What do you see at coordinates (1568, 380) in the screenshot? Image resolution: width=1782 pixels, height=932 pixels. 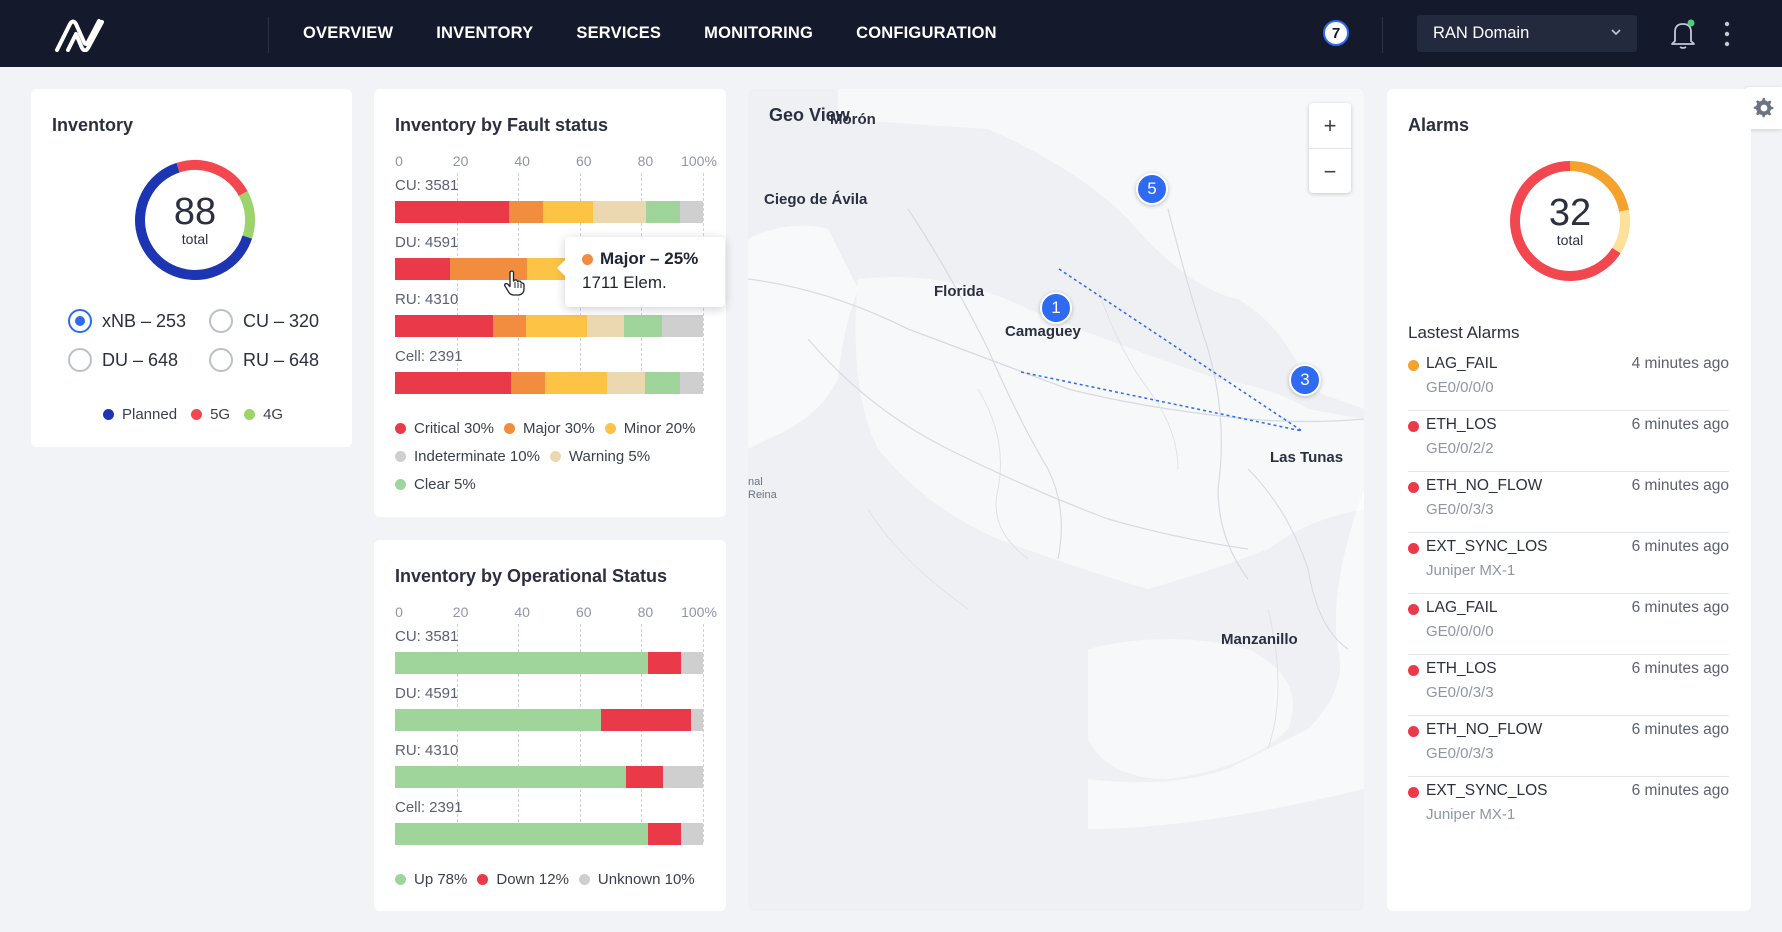 I see `alarm-list-item: LAG_FAIL 4 minutes ago GE0/0/0/0` at bounding box center [1568, 380].